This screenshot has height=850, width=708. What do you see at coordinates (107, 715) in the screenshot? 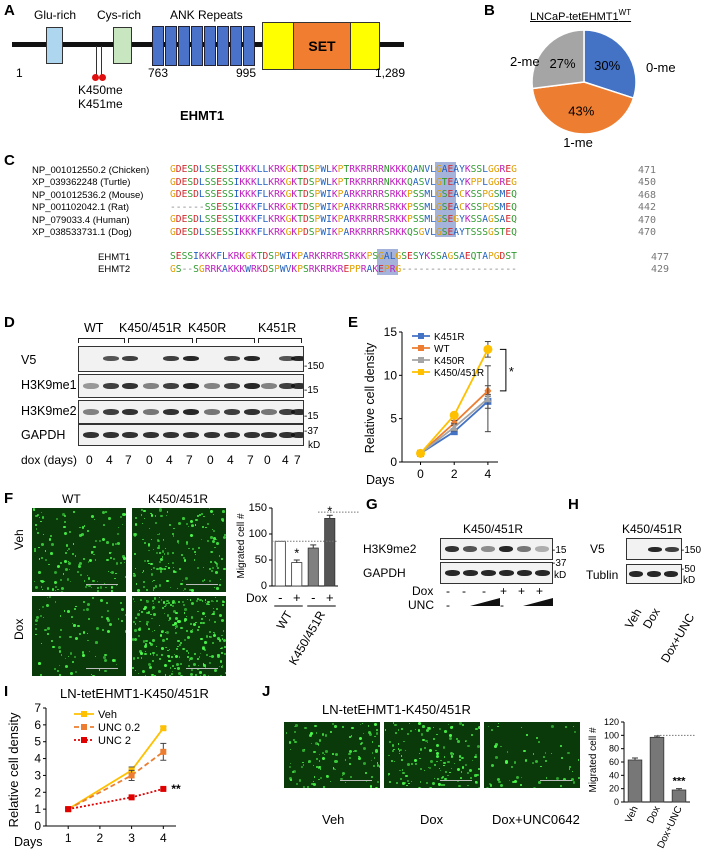
I see `legend-label: Veh` at bounding box center [107, 715].